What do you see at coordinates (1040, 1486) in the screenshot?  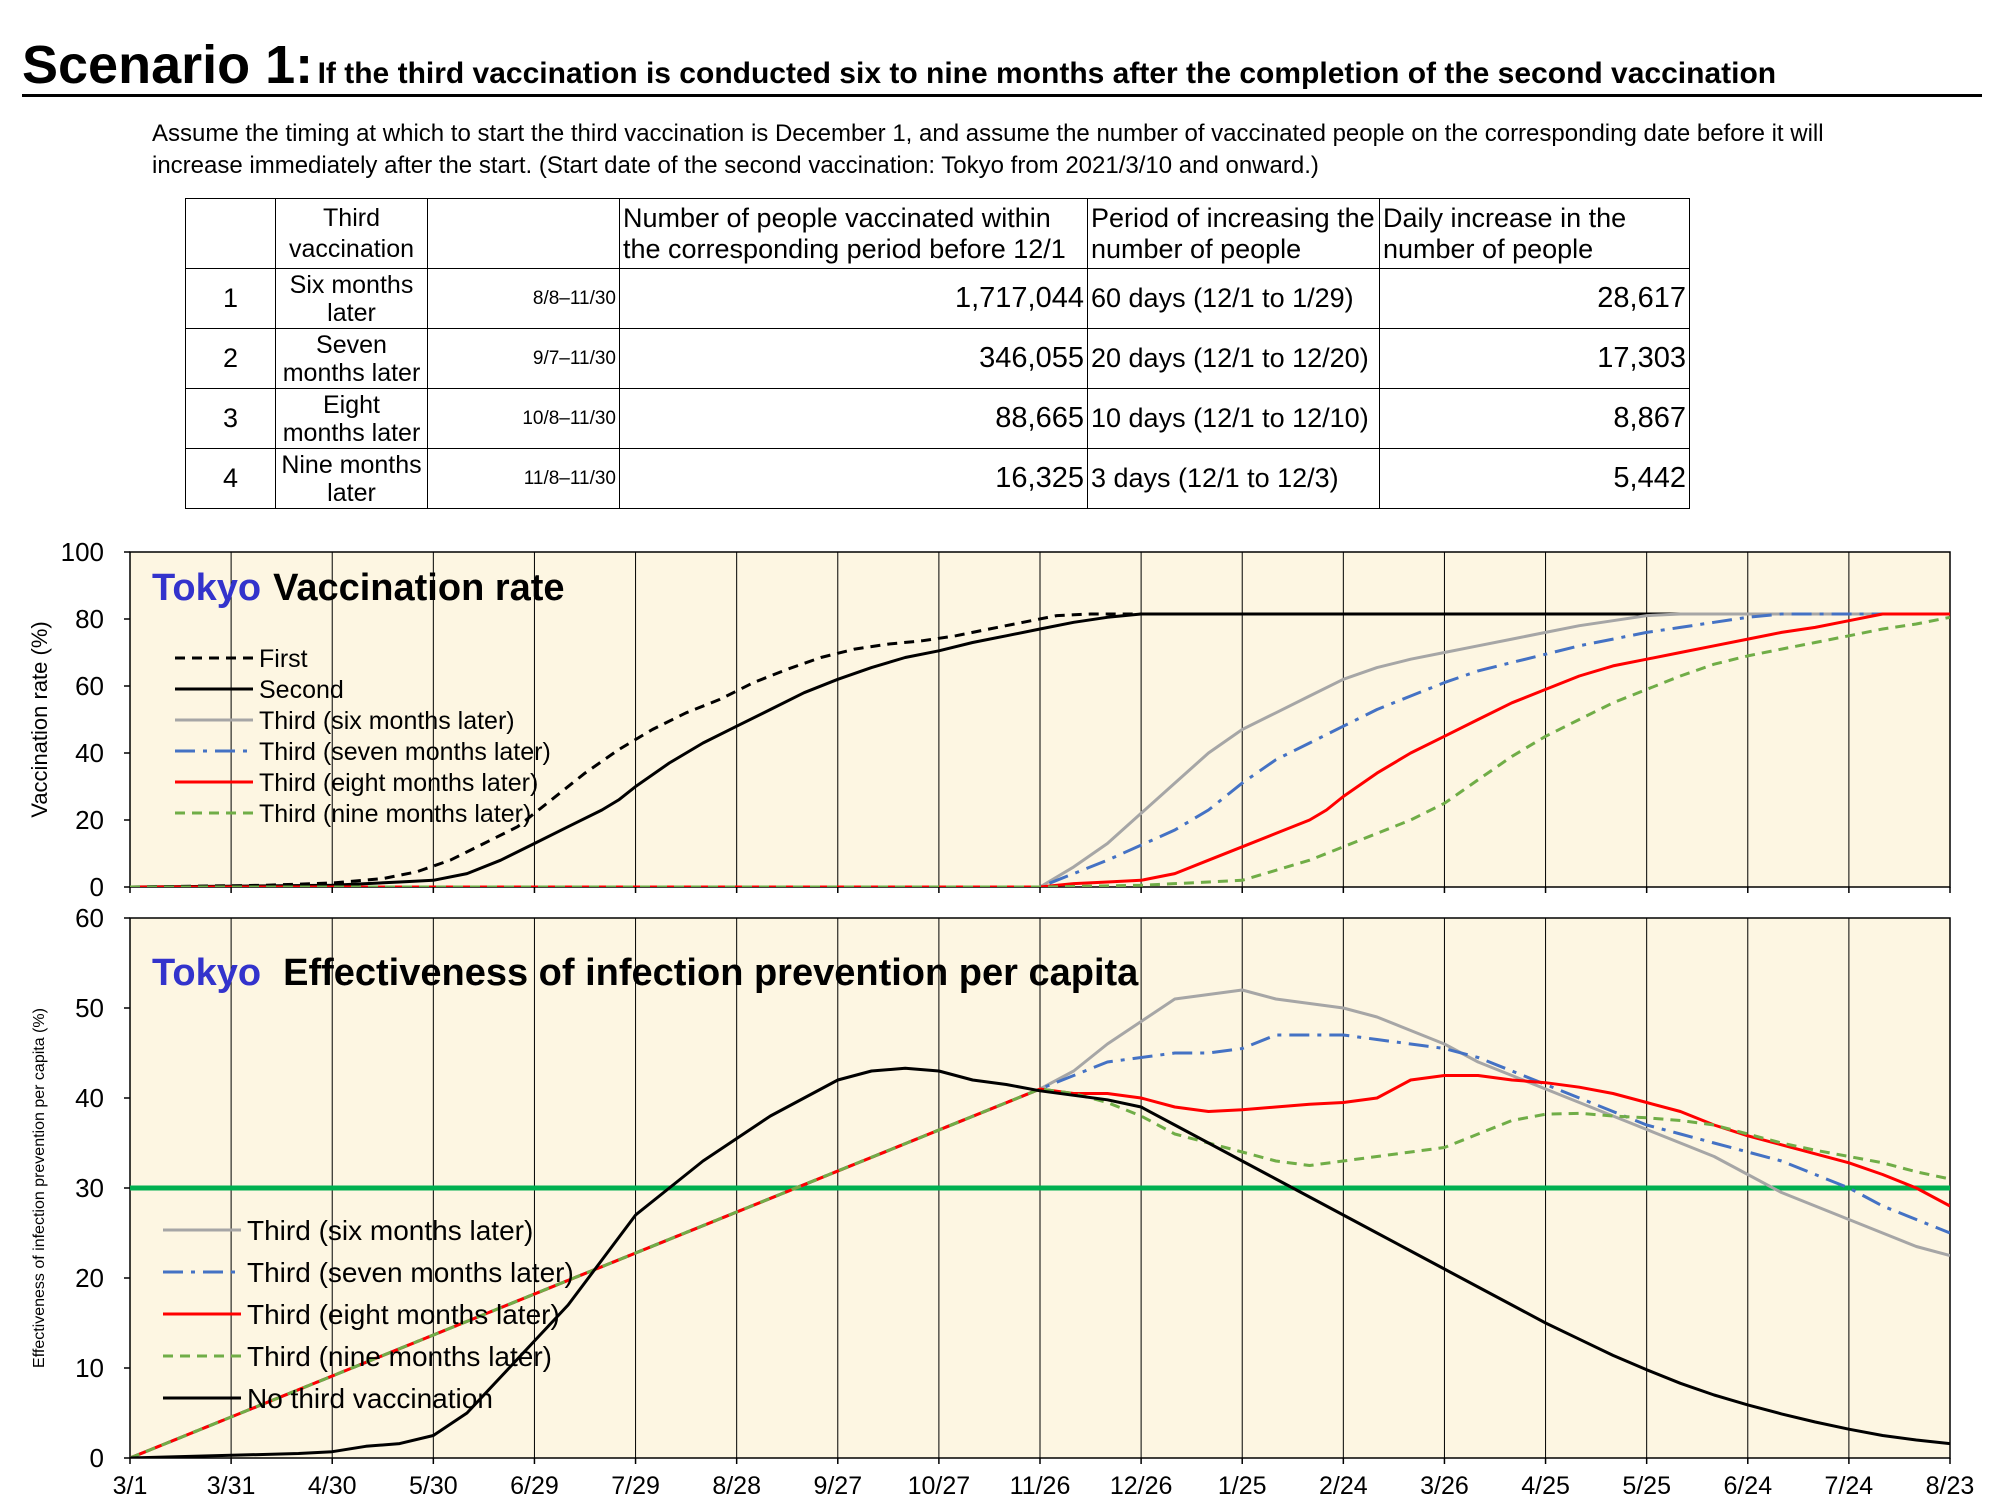 I see `x-tick-label: 11/26` at bounding box center [1040, 1486].